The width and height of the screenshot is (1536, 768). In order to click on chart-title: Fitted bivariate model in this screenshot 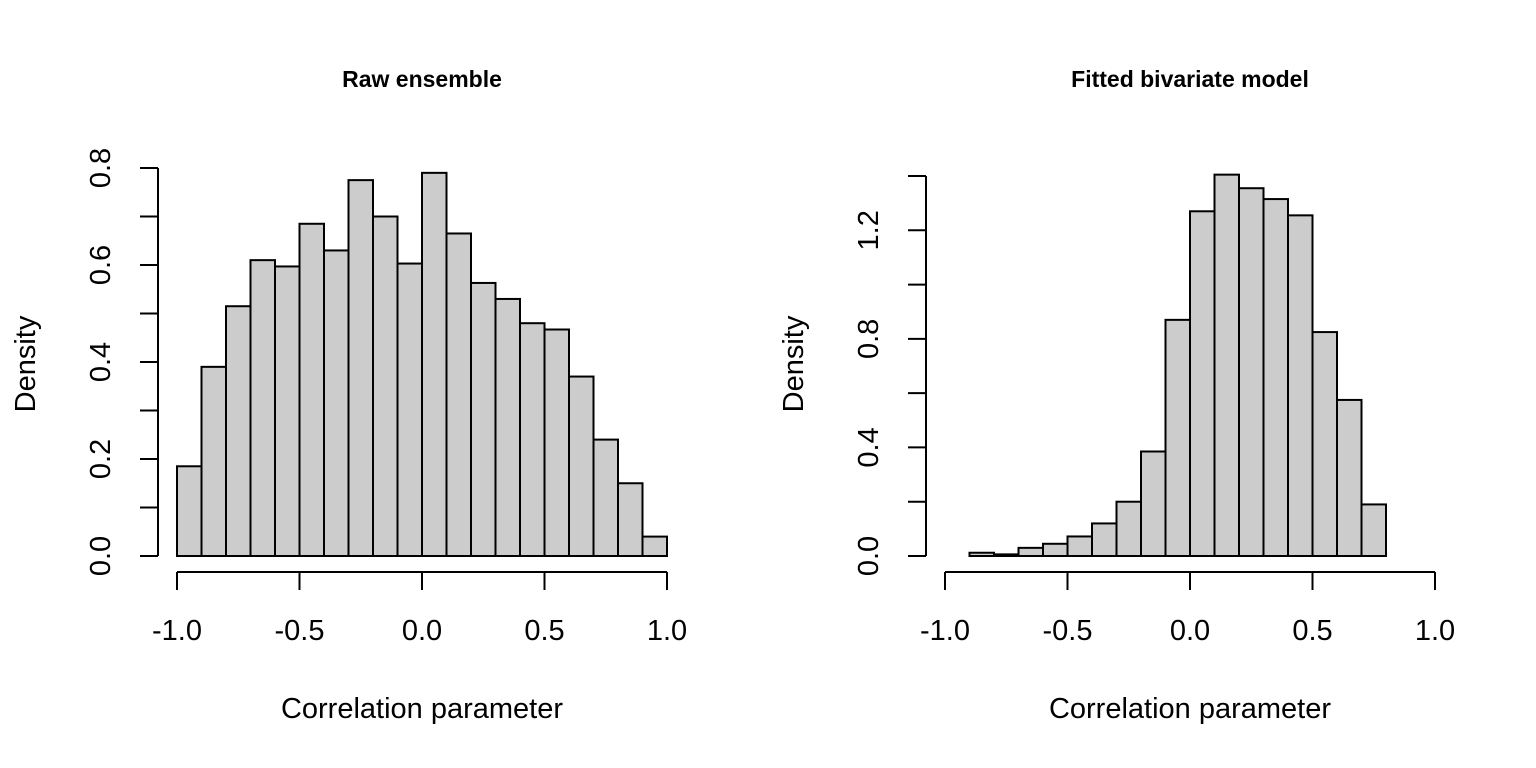, I will do `click(1190, 79)`.